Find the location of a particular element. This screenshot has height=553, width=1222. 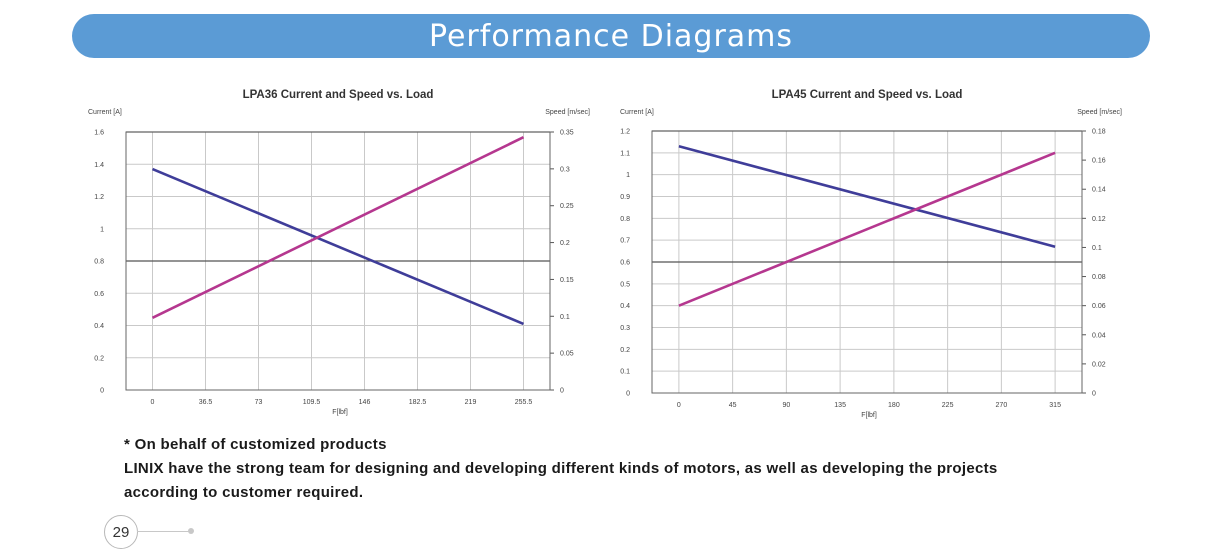

x-tick-label: 219 is located at coordinates (471, 402).